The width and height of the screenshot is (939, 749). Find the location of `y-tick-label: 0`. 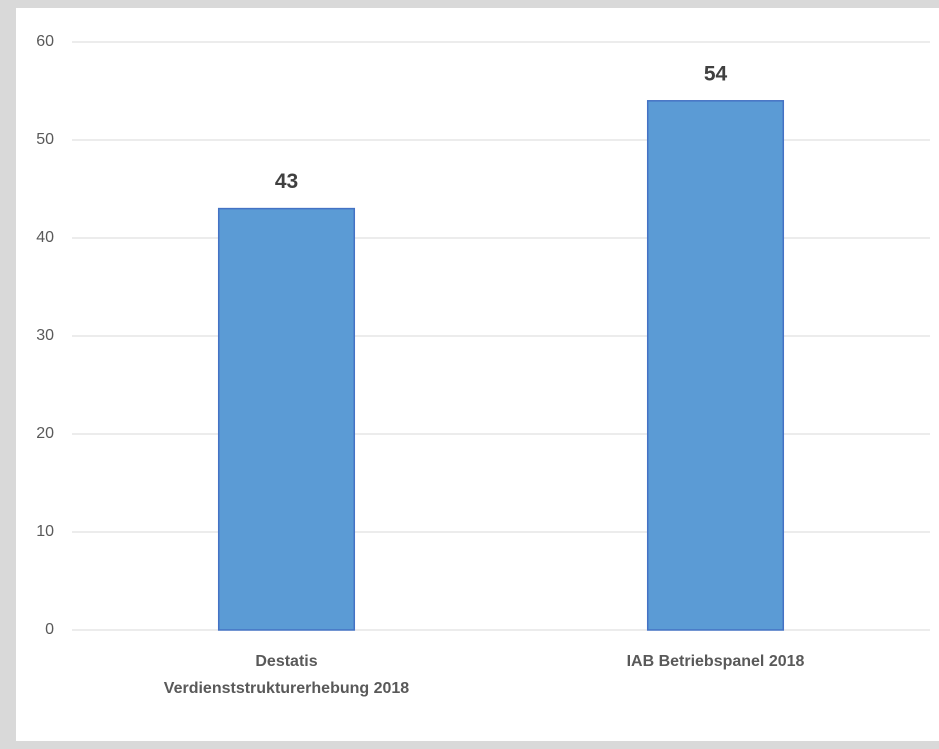

y-tick-label: 0 is located at coordinates (49, 629).